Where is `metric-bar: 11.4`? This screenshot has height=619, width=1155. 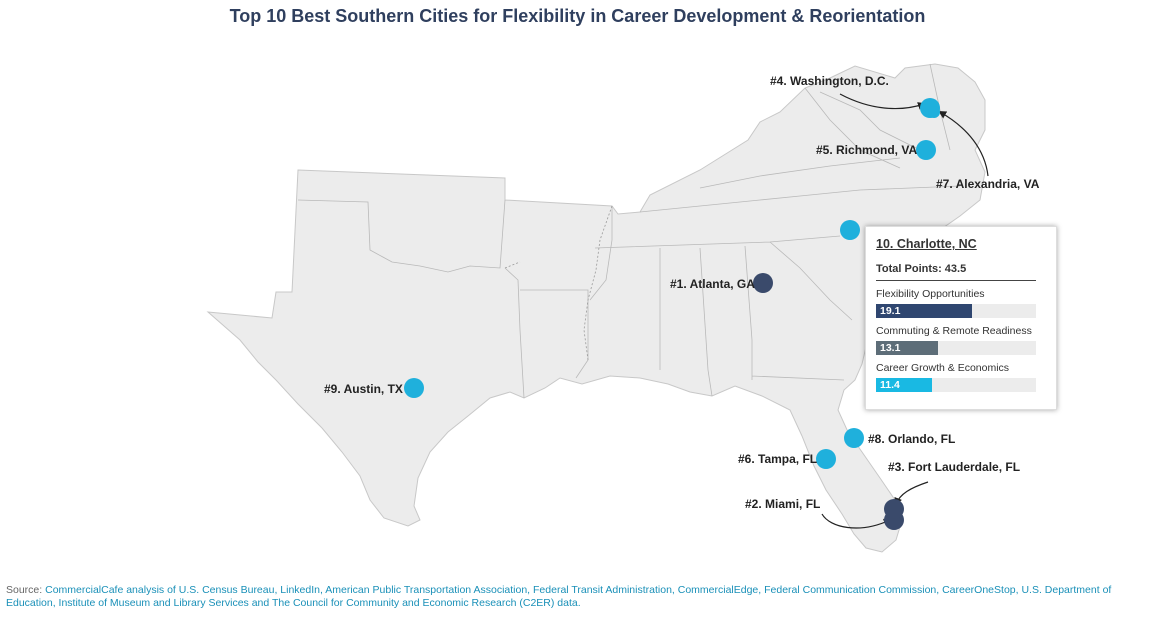
metric-bar: 11.4 is located at coordinates (904, 385).